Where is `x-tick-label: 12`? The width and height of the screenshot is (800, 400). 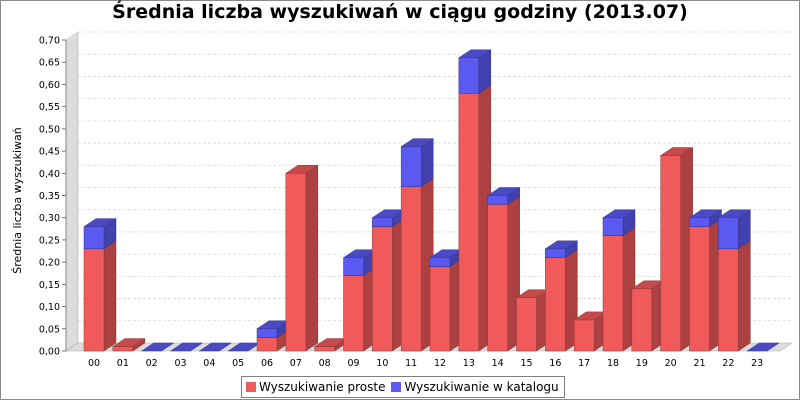
x-tick-label: 12 is located at coordinates (440, 363).